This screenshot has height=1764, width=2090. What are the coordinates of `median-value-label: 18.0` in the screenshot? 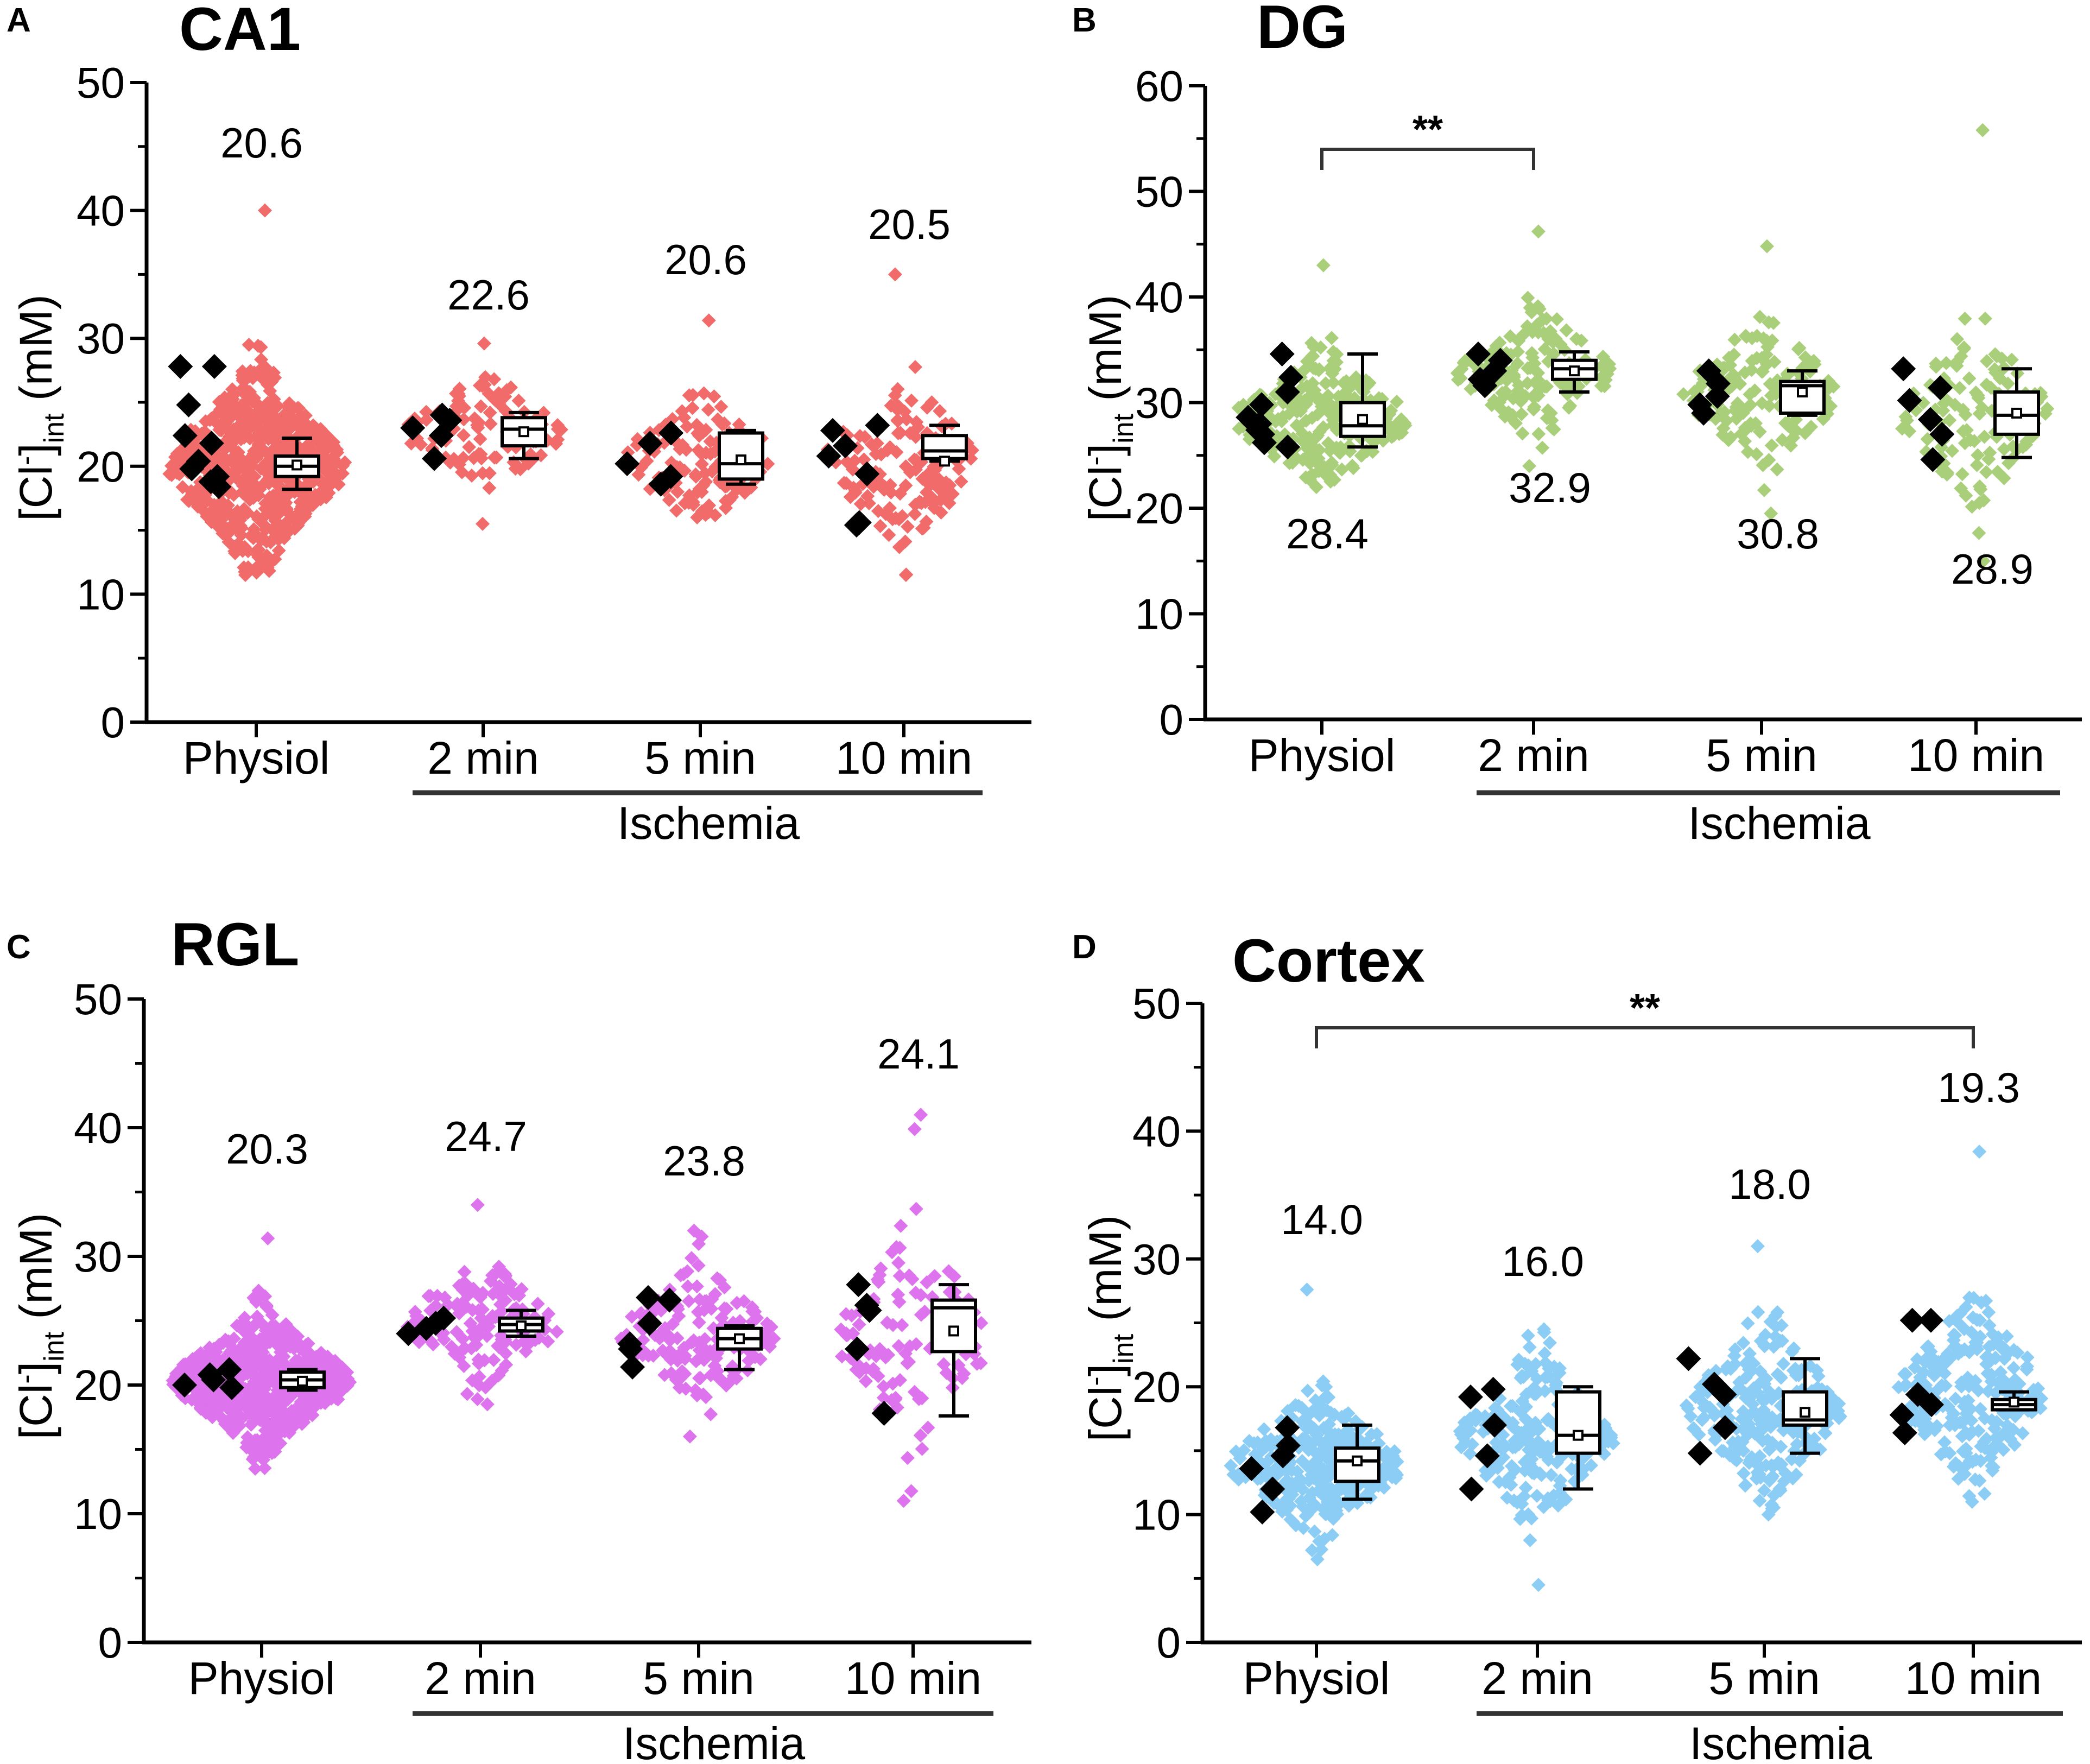 It's located at (1769, 1184).